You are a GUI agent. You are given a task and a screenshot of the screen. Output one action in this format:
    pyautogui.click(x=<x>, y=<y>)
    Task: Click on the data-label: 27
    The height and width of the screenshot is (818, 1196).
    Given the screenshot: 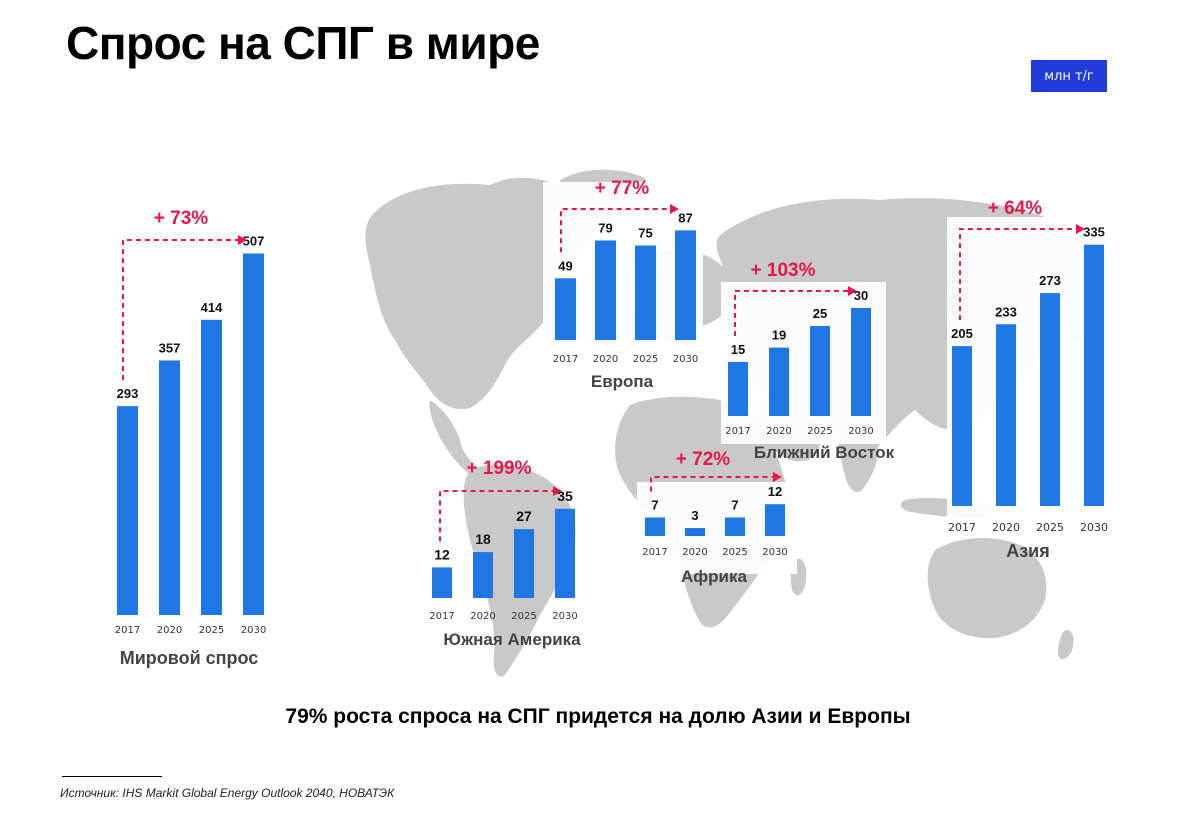 What is the action you would take?
    pyautogui.click(x=524, y=516)
    